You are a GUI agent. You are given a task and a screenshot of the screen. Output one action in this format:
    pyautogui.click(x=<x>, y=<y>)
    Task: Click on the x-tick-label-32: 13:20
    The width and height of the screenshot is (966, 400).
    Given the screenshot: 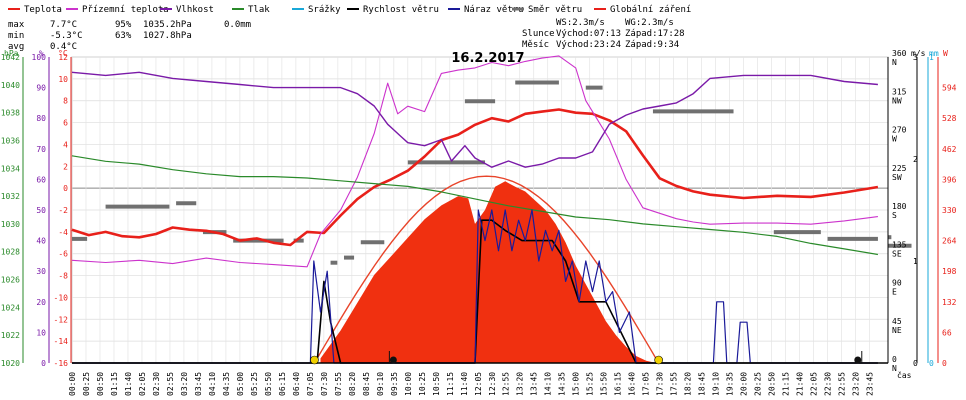 What is the action you would take?
    pyautogui.click(x=520, y=384)
    